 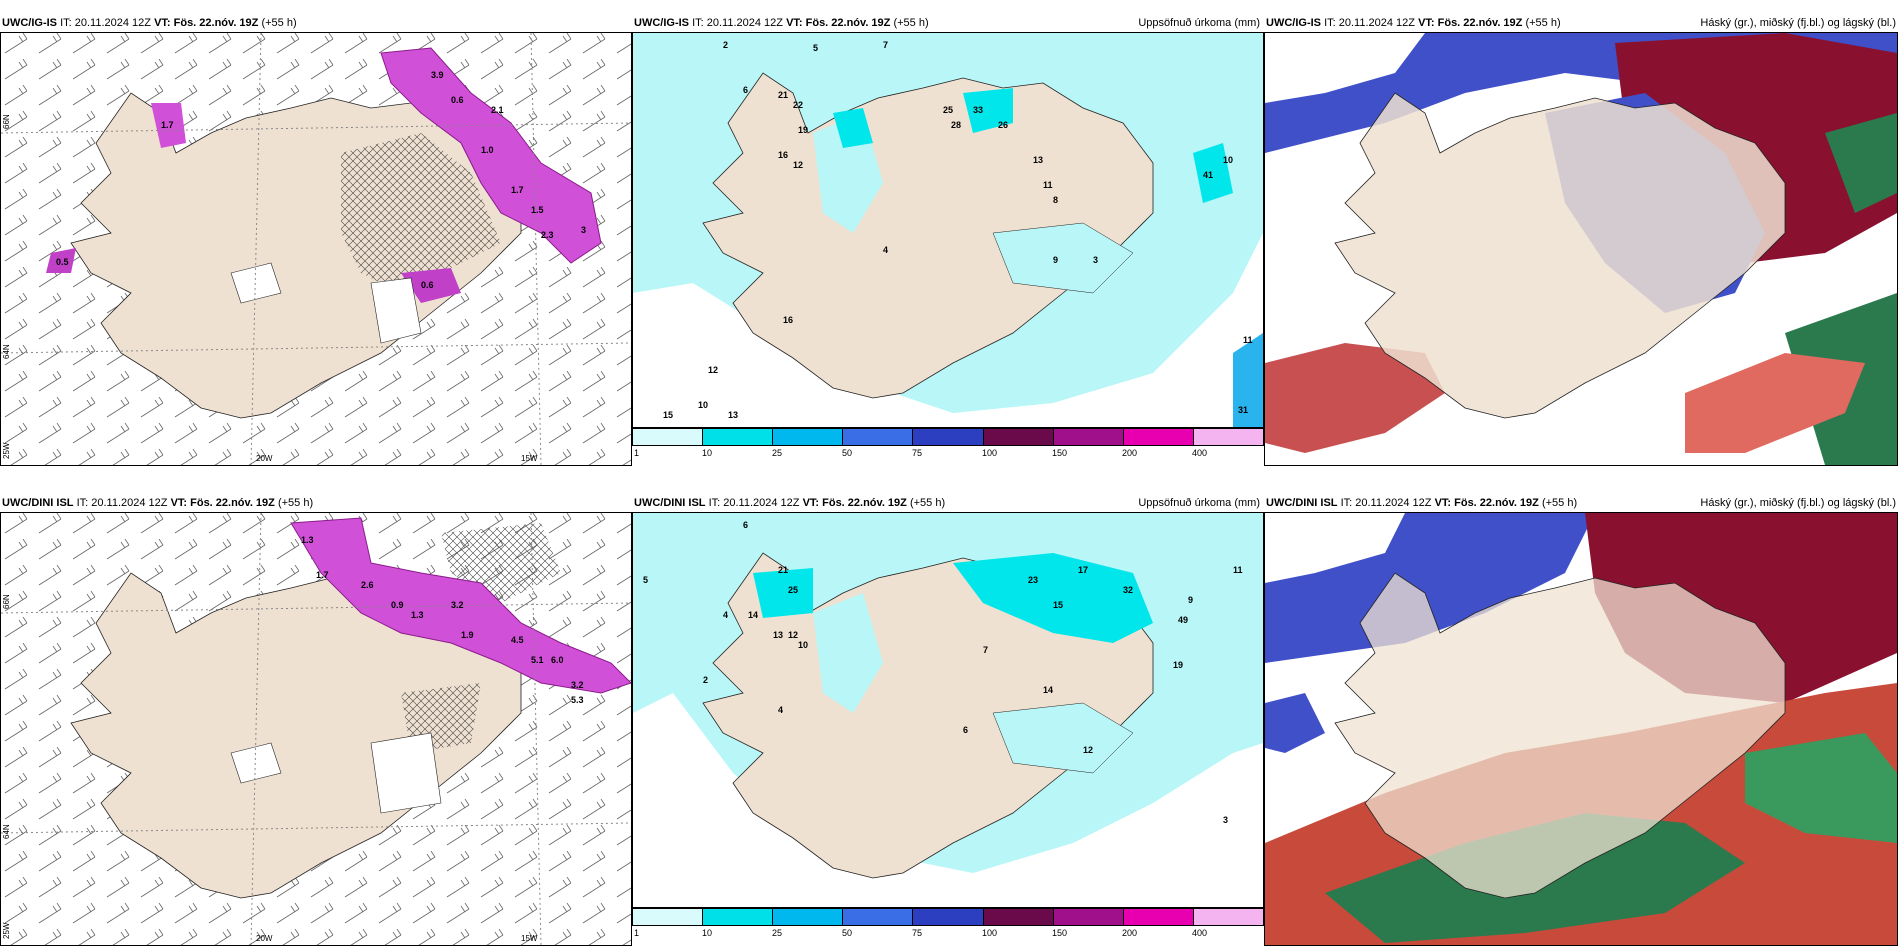 I want to click on lon-label: 25W, so click(x=6, y=450).